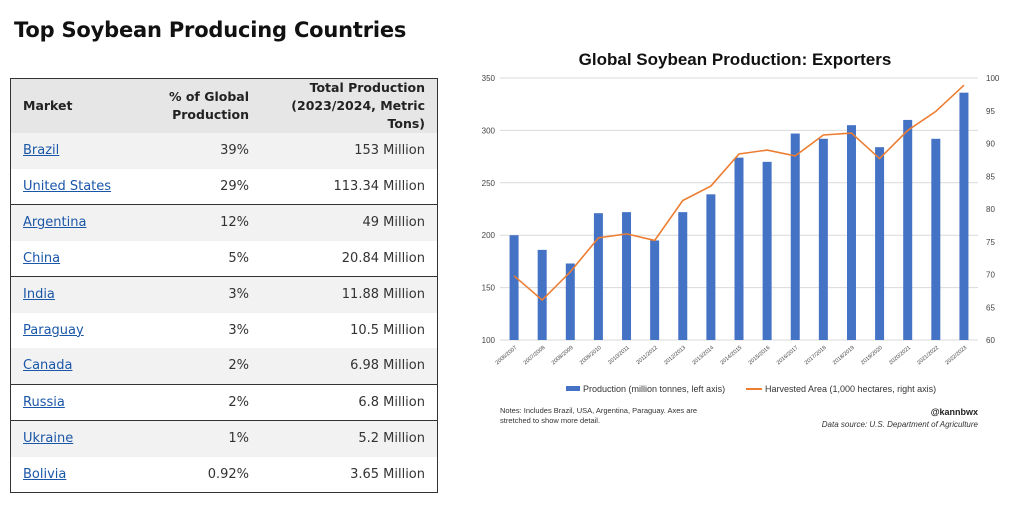 The height and width of the screenshot is (505, 1020). Describe the element at coordinates (53, 330) in the screenshot. I see `market-link-paraguay: Paraguay` at that location.